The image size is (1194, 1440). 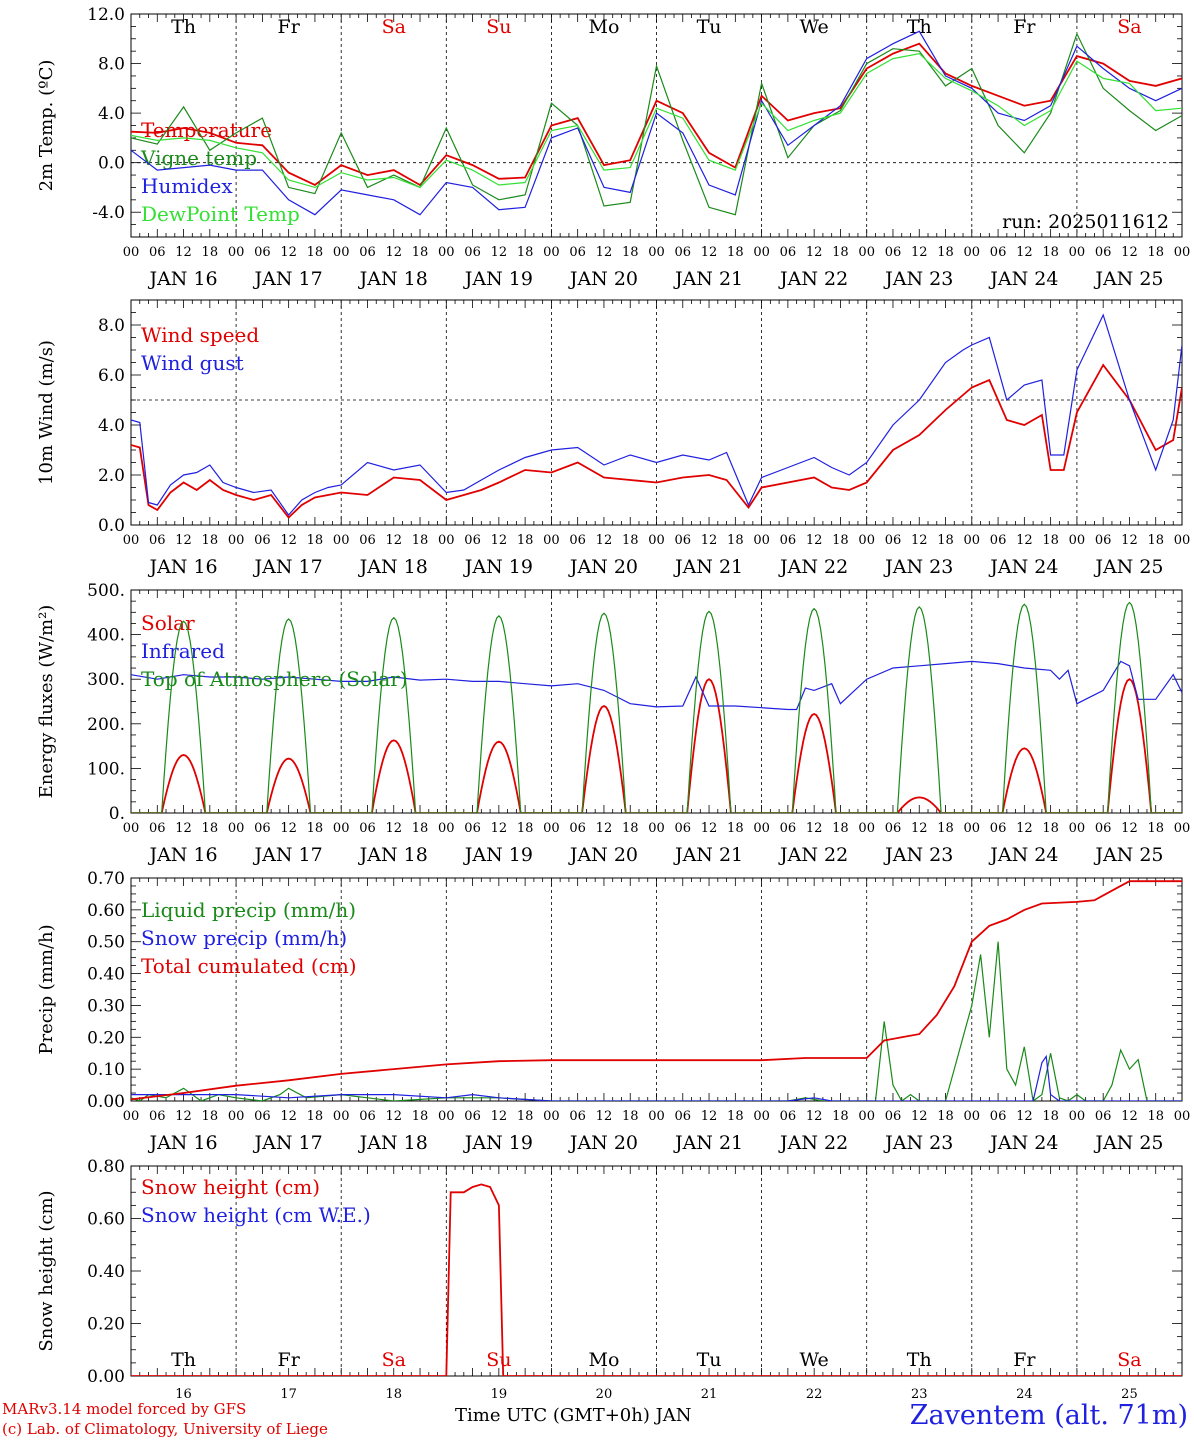 I want to click on legend-entry: Snow precip (mm/h), so click(x=244, y=938).